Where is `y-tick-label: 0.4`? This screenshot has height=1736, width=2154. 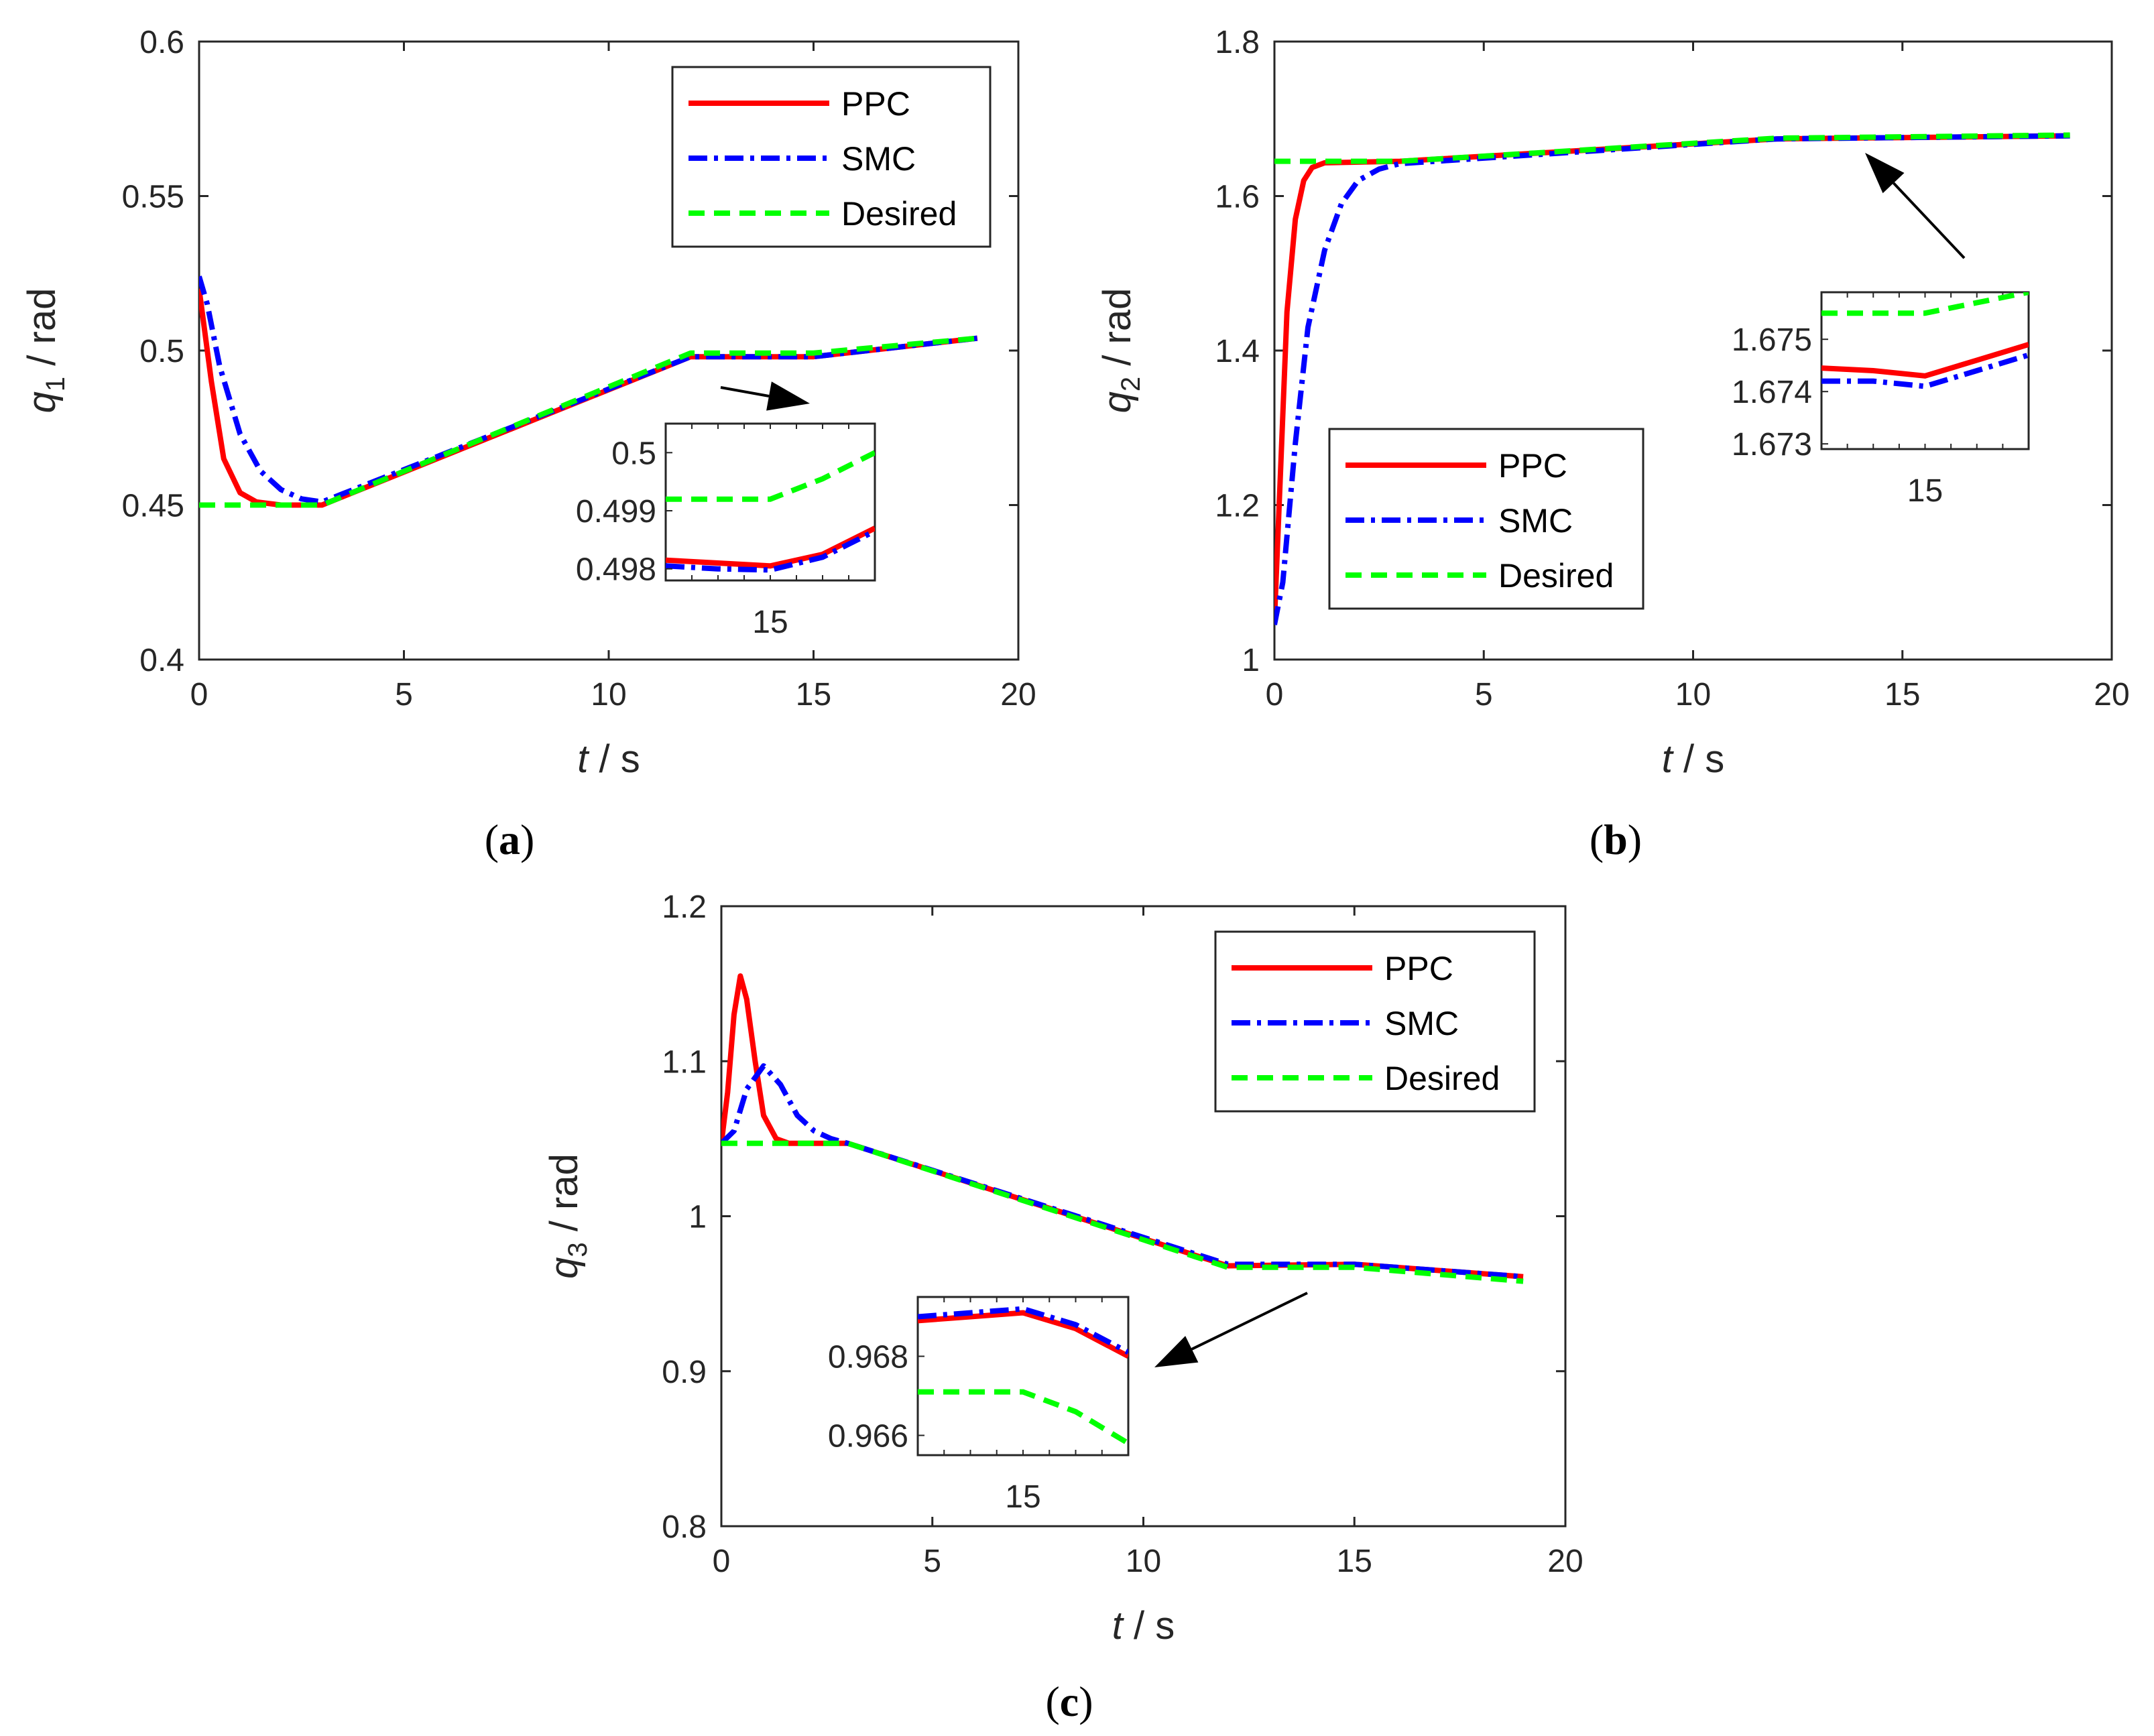 y-tick-label: 0.4 is located at coordinates (161, 660).